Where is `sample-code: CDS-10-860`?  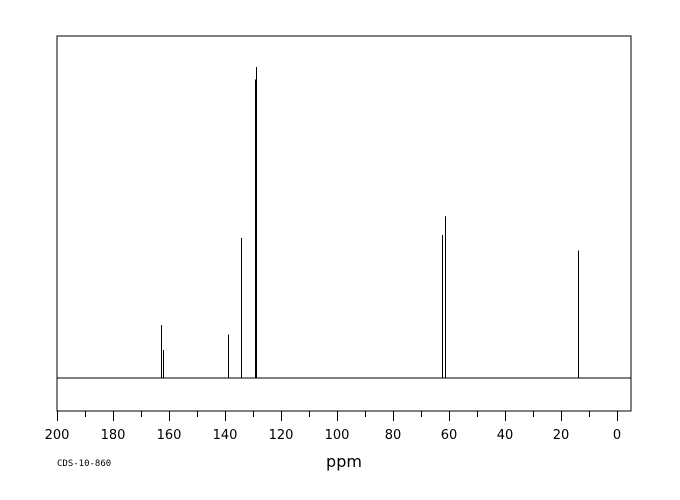 sample-code: CDS-10-860 is located at coordinates (84, 464).